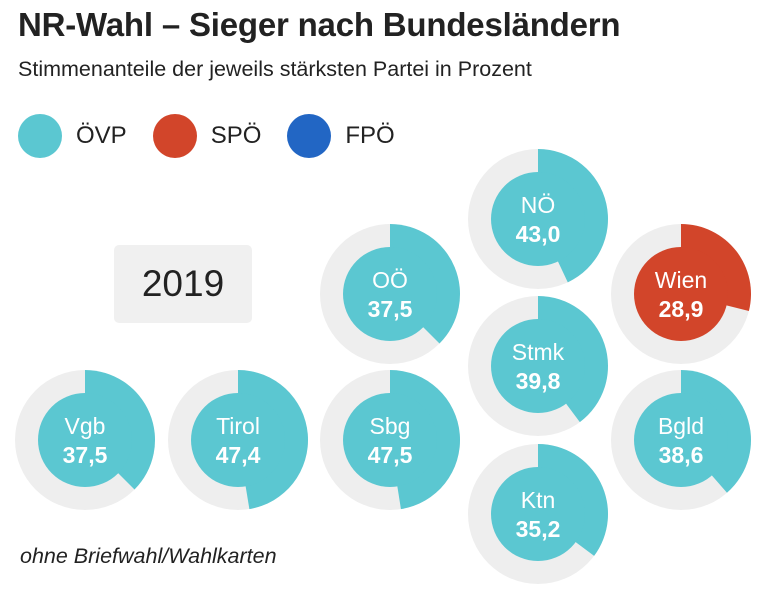 Image resolution: width=768 pixels, height=596 pixels. Describe the element at coordinates (319, 24) in the screenshot. I see `chart-title: NR-Wahl – Sieger nach Bundesländern` at that location.